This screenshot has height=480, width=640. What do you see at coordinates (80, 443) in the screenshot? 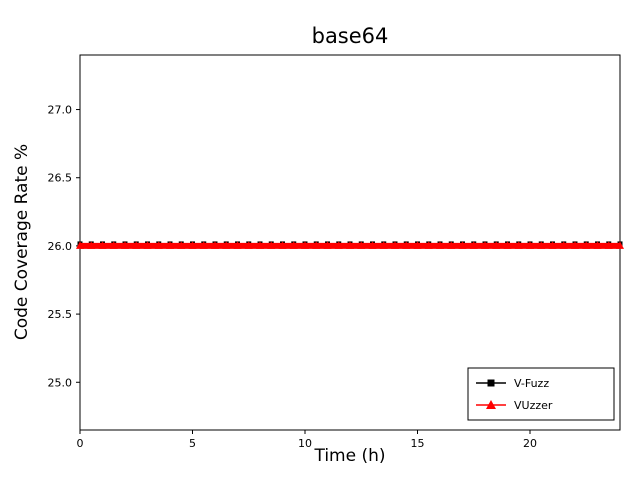
I see `x-tick-label: 0` at bounding box center [80, 443].